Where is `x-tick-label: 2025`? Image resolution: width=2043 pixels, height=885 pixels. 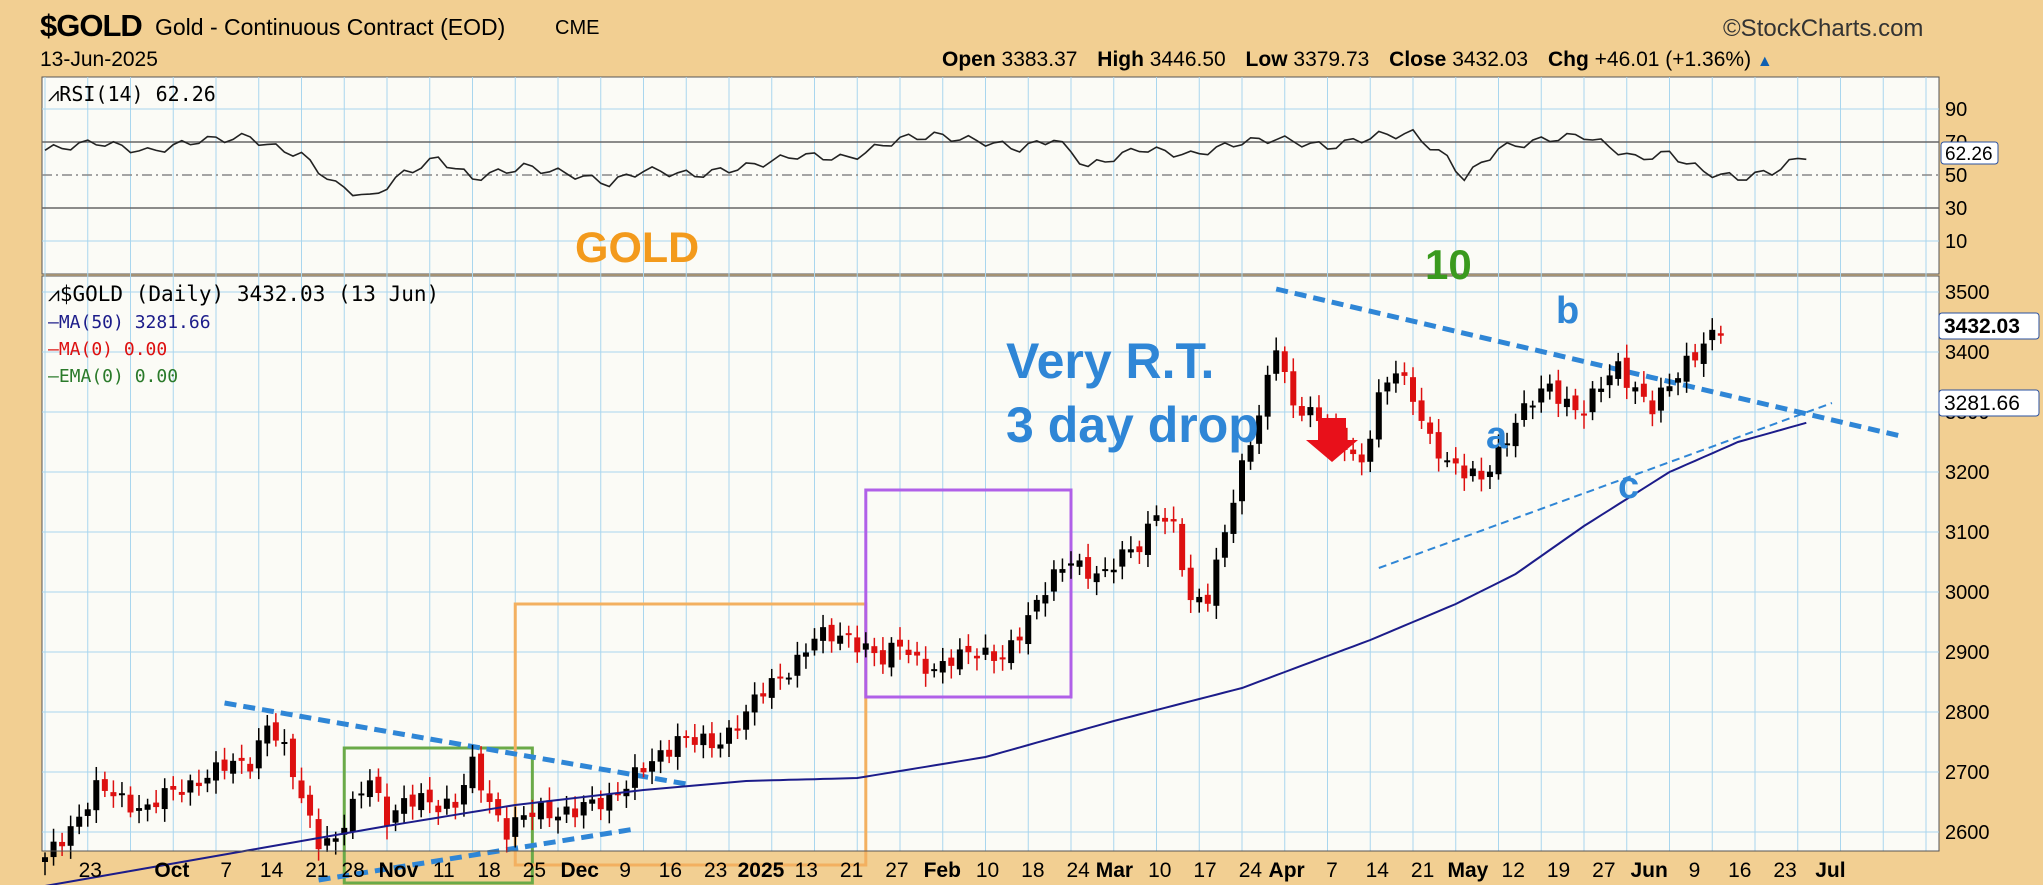
x-tick-label: 2025 is located at coordinates (761, 870).